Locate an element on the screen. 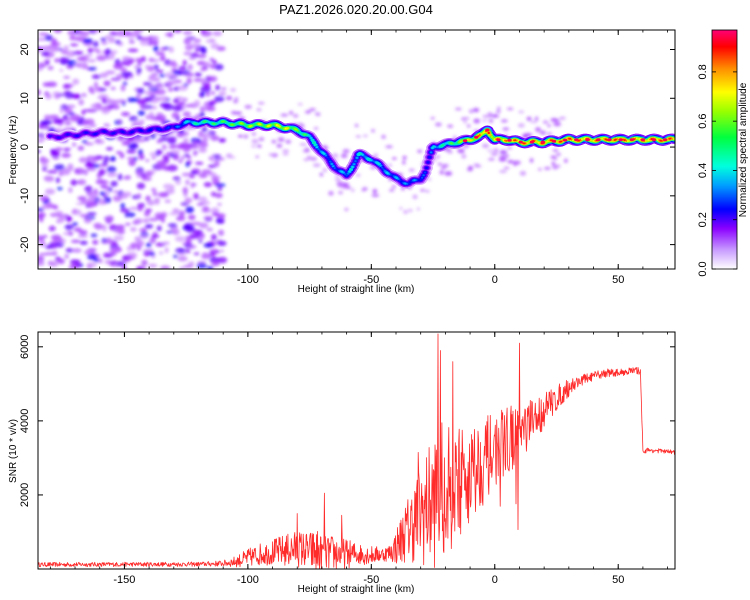  y-tick-label: 6000 is located at coordinates (25, 347).